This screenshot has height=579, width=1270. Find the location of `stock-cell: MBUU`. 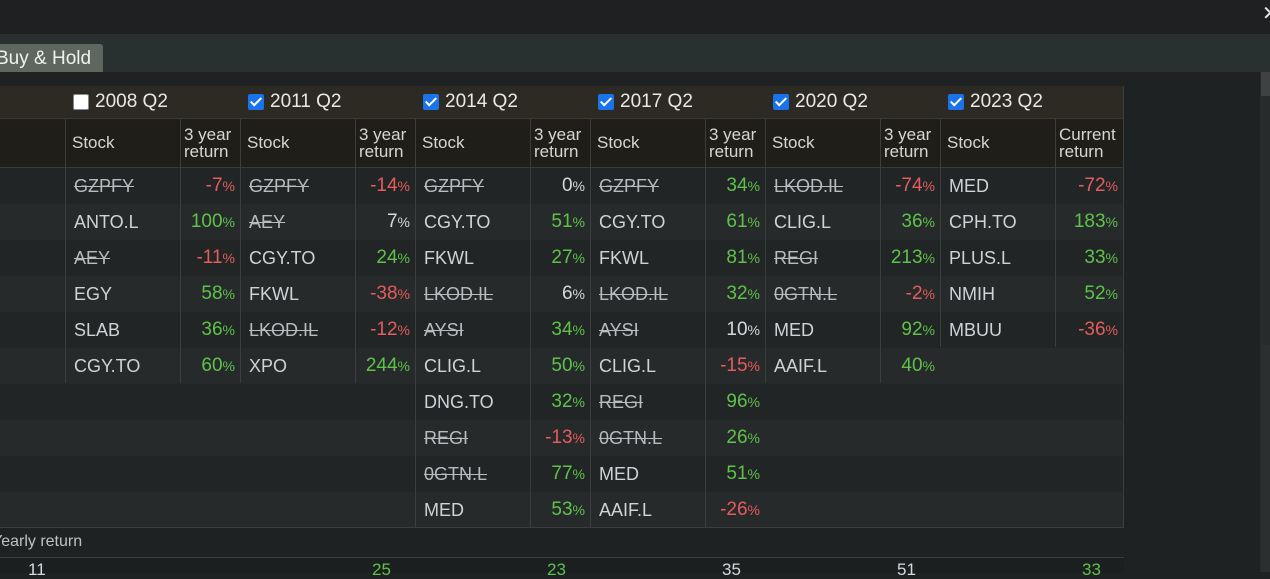

stock-cell: MBUU is located at coordinates (975, 330).